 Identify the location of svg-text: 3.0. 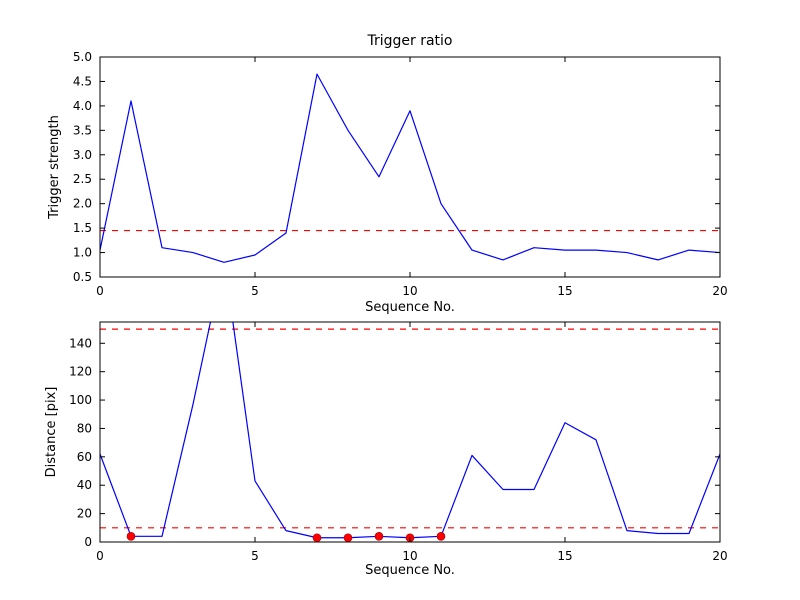
(82, 155).